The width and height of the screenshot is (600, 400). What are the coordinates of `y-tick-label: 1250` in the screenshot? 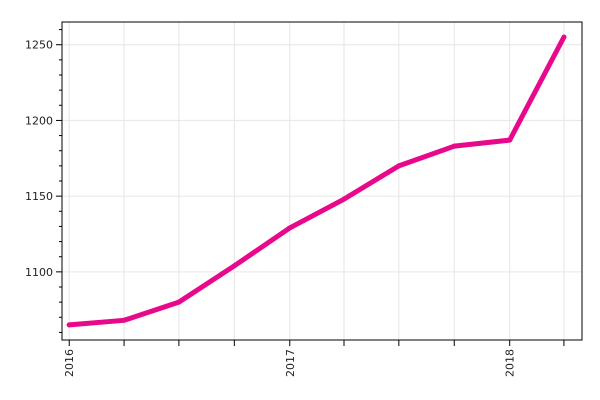 It's located at (39, 45).